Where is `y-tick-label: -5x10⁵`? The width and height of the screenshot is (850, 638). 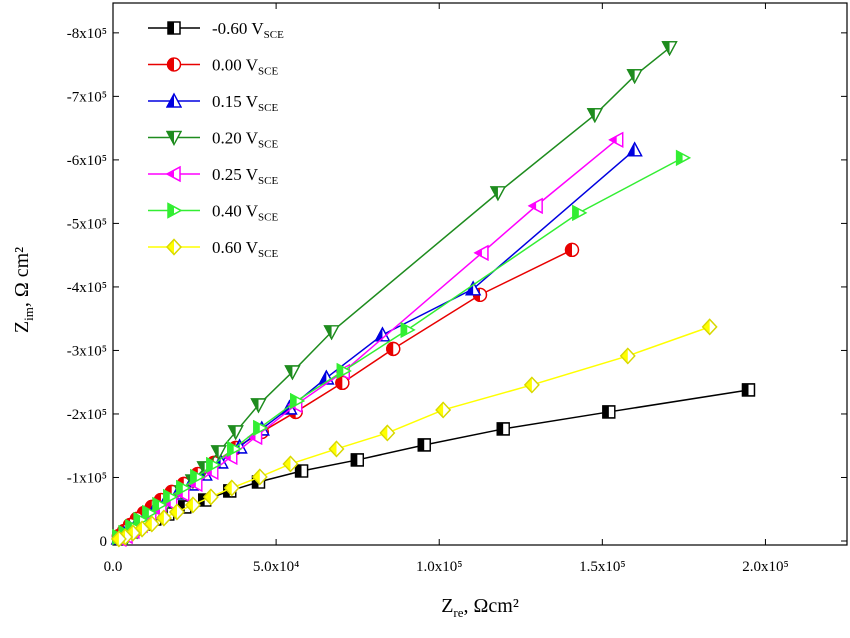
y-tick-label: -5x10⁵ is located at coordinates (87, 224).